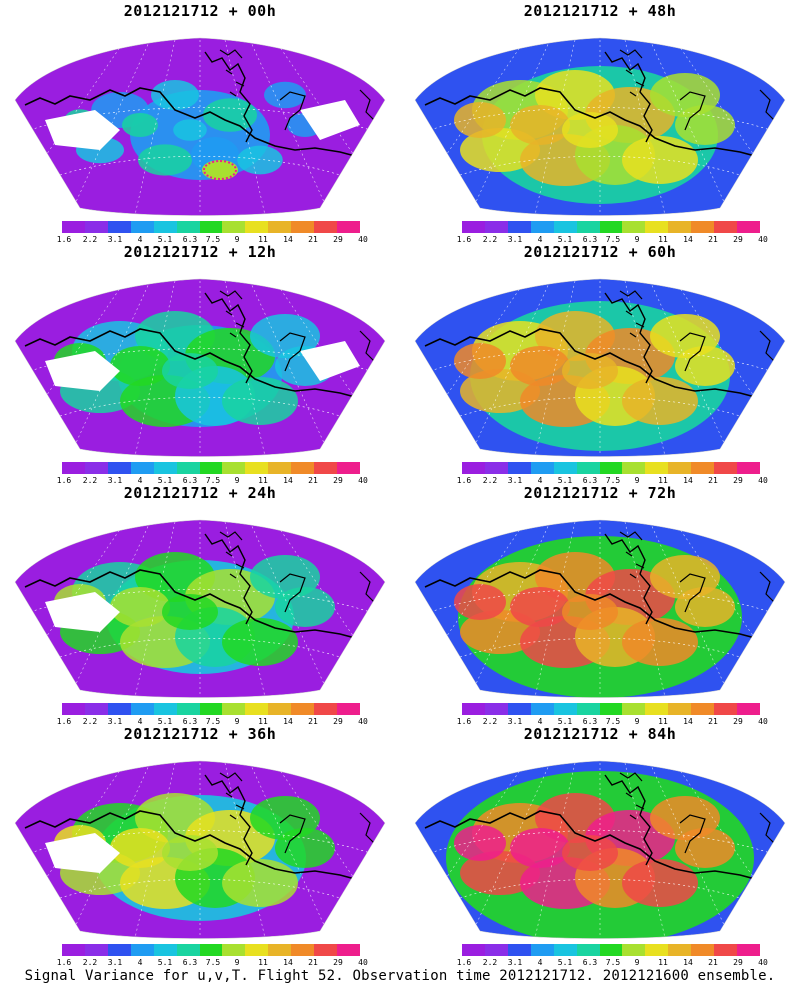 The height and width of the screenshot is (1000, 800). Describe the element at coordinates (200, 11) in the screenshot. I see `panel-title: 2012121712 + 00h` at that location.